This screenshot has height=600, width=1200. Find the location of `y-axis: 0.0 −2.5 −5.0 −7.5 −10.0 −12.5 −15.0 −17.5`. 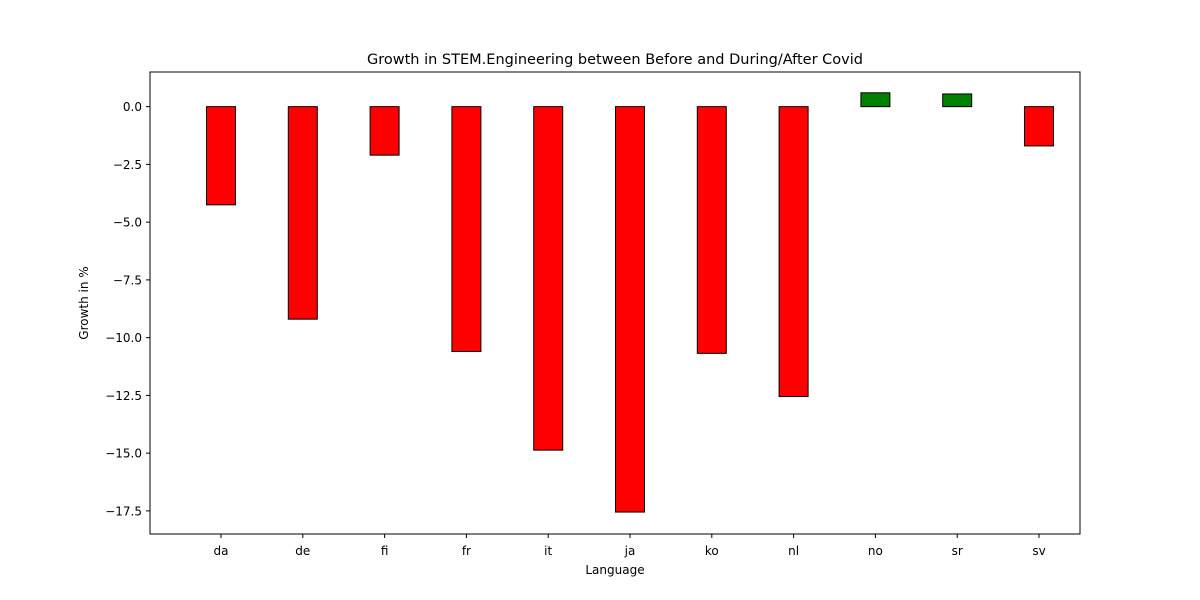

y-axis: 0.0 −2.5 −5.0 −7.5 −10.0 −12.5 −15.0 −17.5 is located at coordinates (127, 309).